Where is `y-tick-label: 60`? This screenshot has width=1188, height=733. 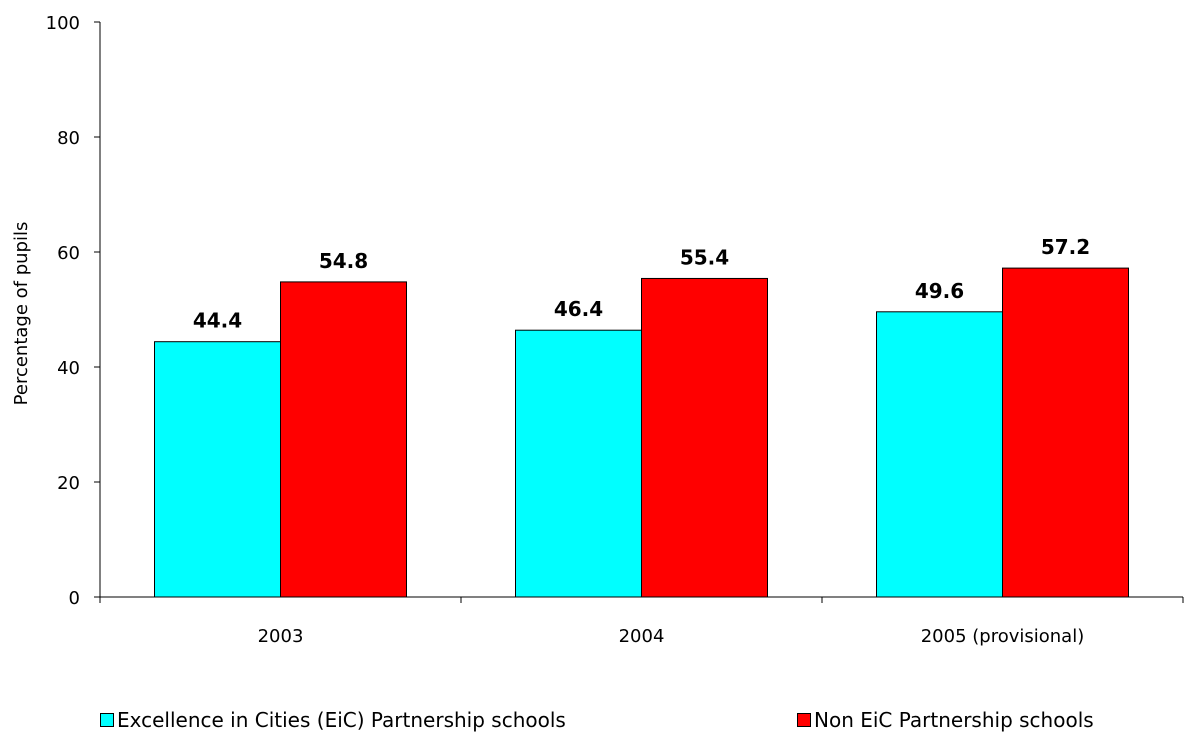 y-tick-label: 60 is located at coordinates (68, 253).